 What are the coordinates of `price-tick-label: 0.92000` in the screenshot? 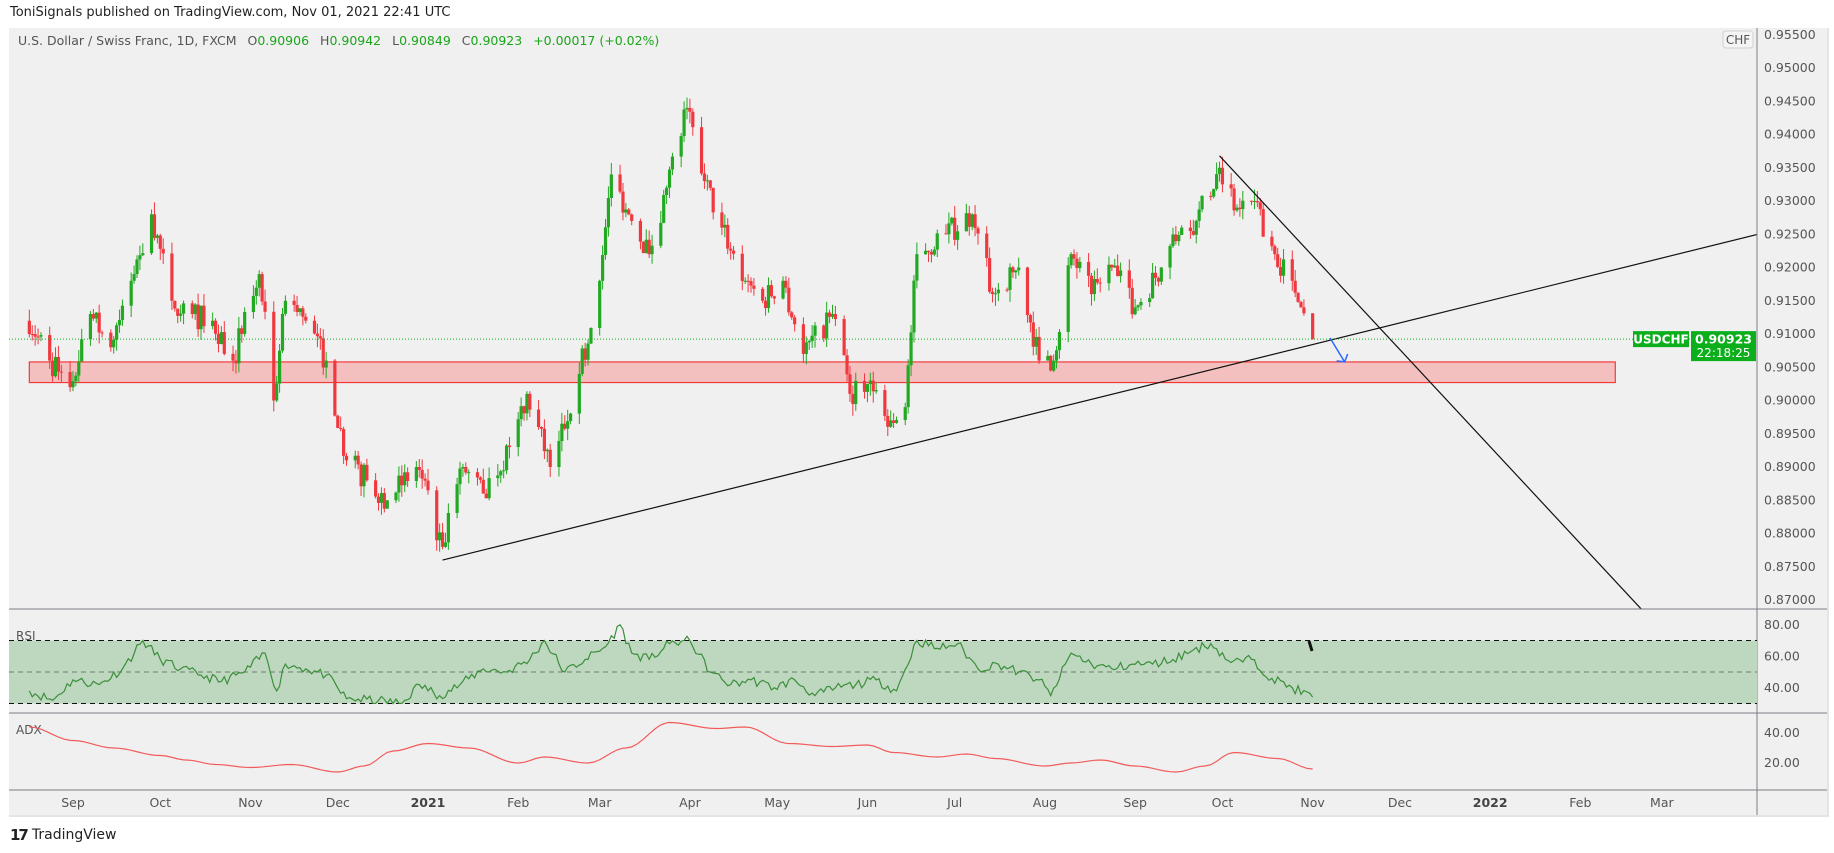 It's located at (1790, 267).